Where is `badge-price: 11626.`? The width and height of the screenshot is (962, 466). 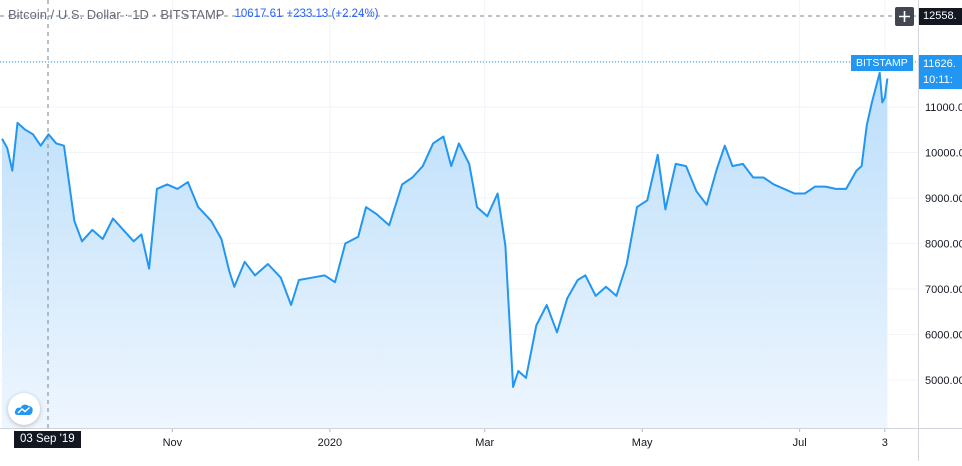
badge-price: 11626. is located at coordinates (939, 64).